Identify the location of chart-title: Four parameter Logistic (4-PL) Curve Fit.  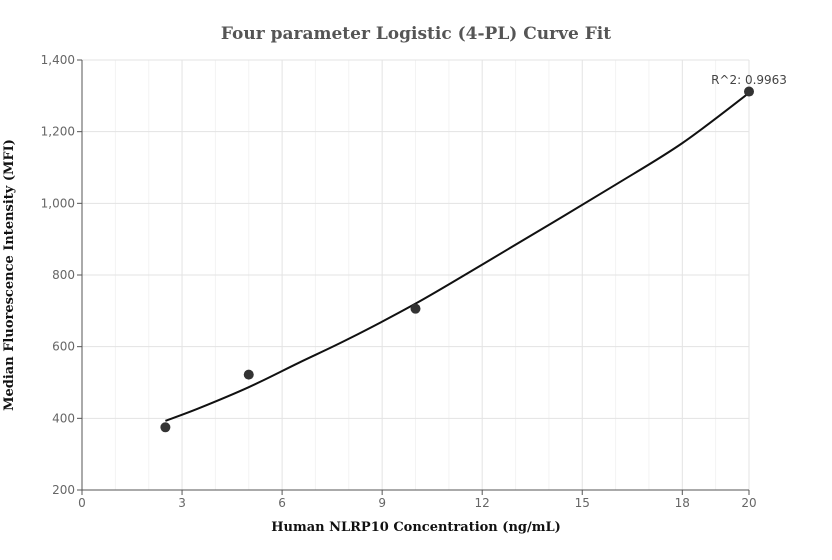
(416, 34).